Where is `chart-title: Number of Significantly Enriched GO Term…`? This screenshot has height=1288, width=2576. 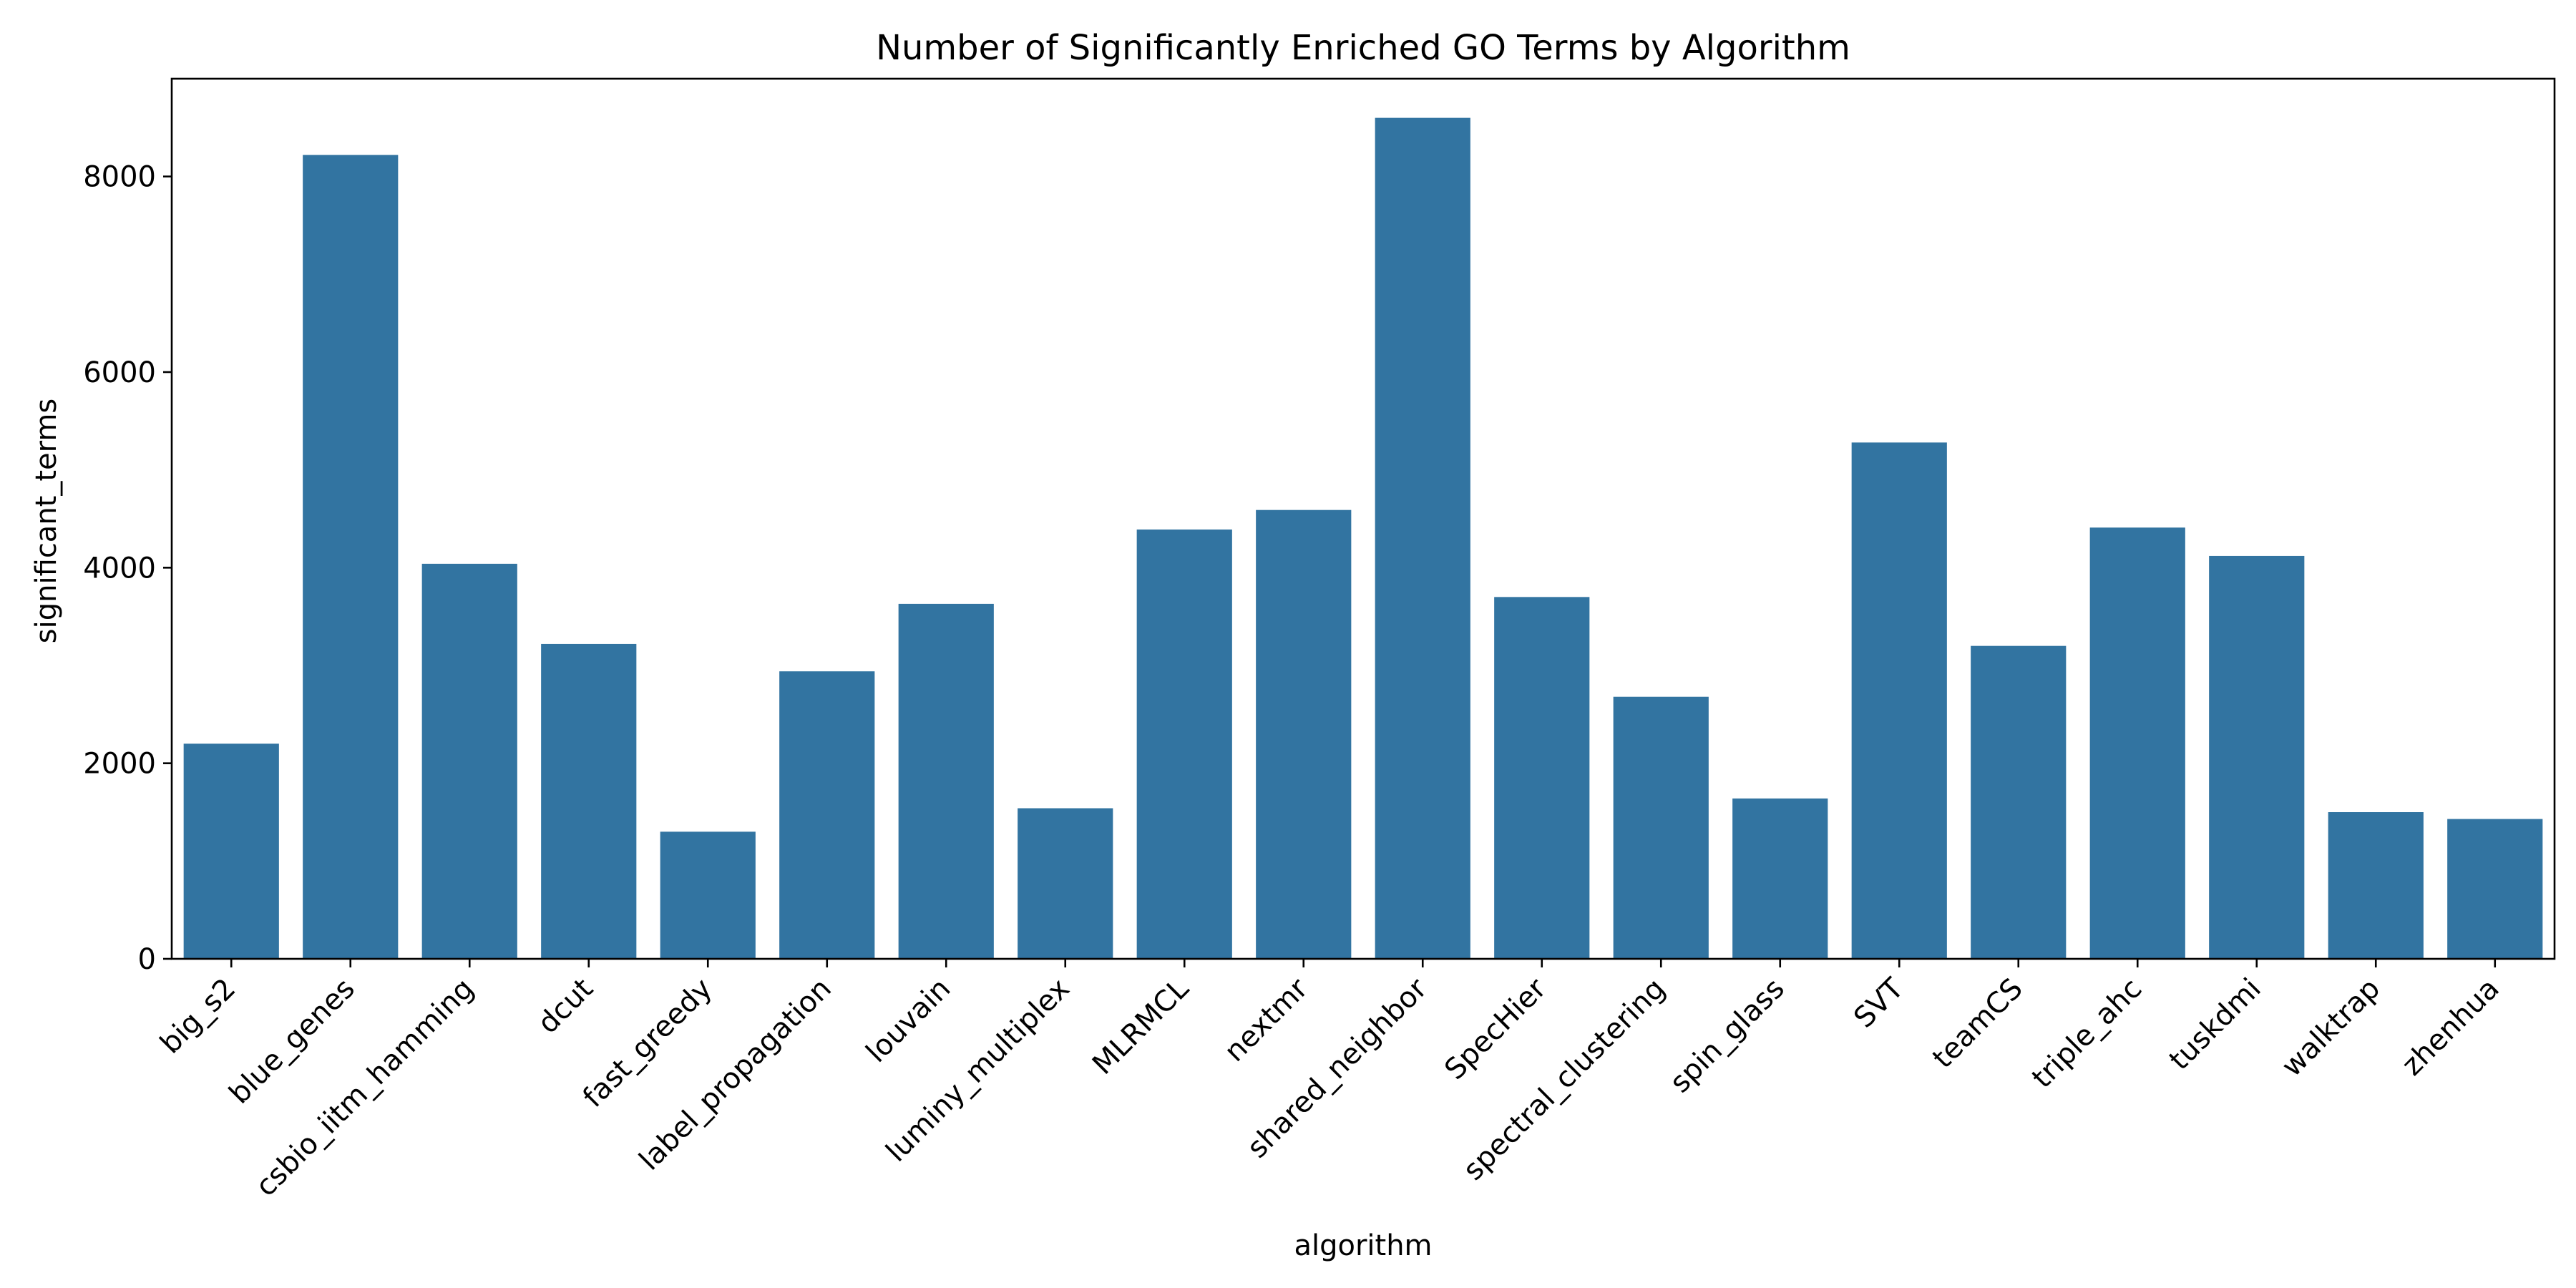
chart-title: Number of Significantly Enriched GO Term… is located at coordinates (1363, 48).